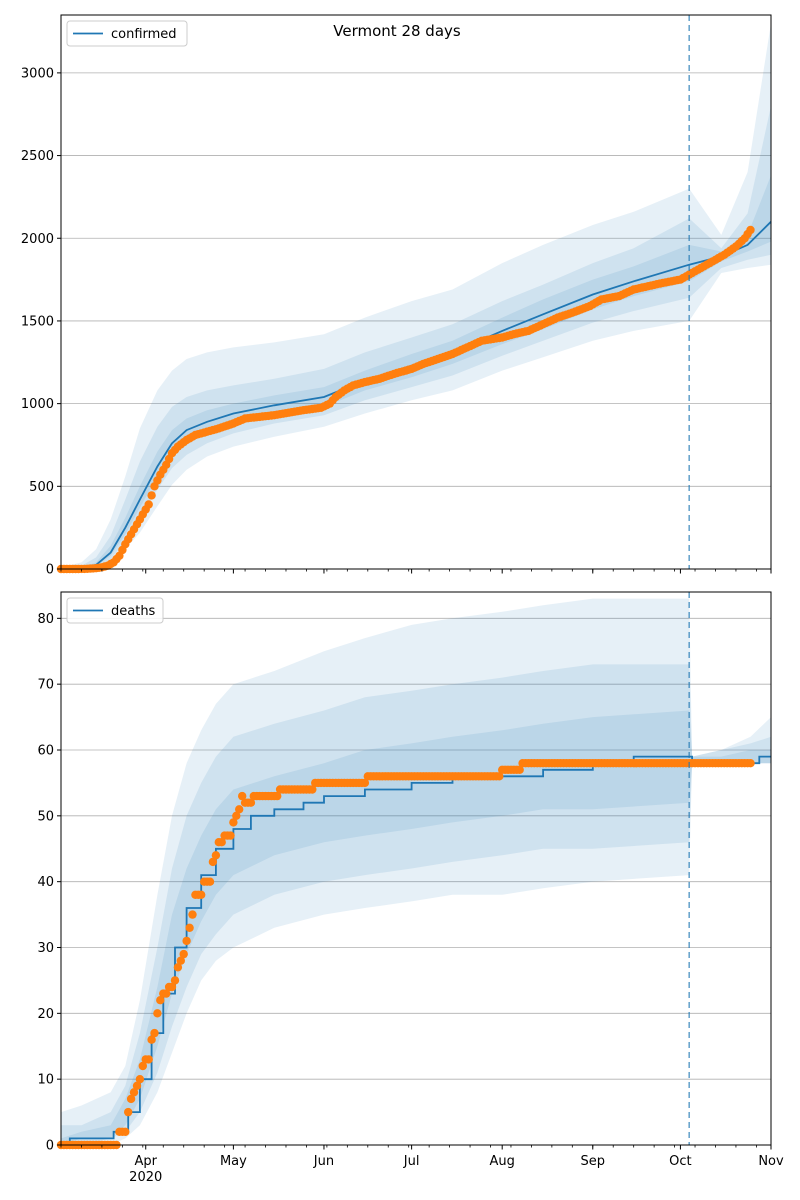 This screenshot has height=1200, width=800. What do you see at coordinates (501, 1161) in the screenshot?
I see `x-tick-label: Aug` at bounding box center [501, 1161].